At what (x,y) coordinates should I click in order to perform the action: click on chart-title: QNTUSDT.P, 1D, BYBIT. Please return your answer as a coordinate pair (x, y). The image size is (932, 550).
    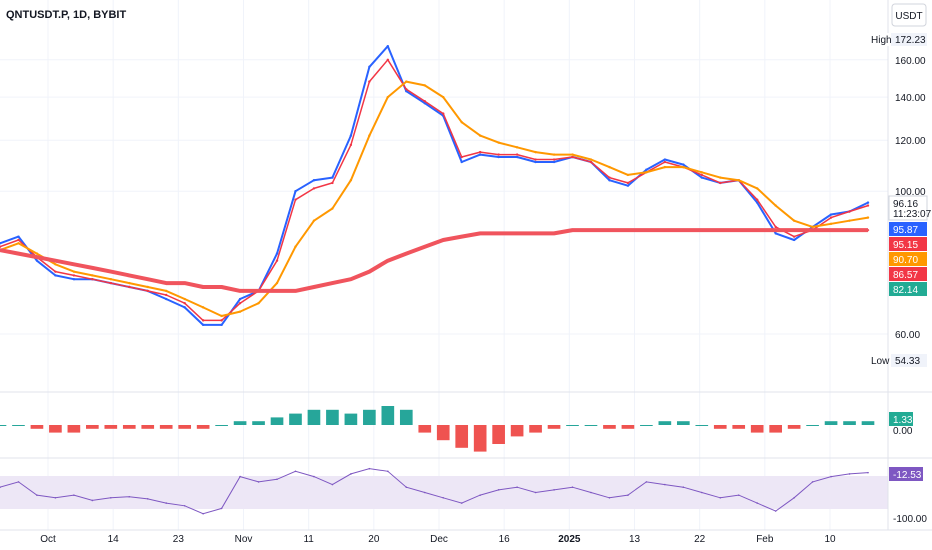
    Looking at the image, I should click on (66, 15).